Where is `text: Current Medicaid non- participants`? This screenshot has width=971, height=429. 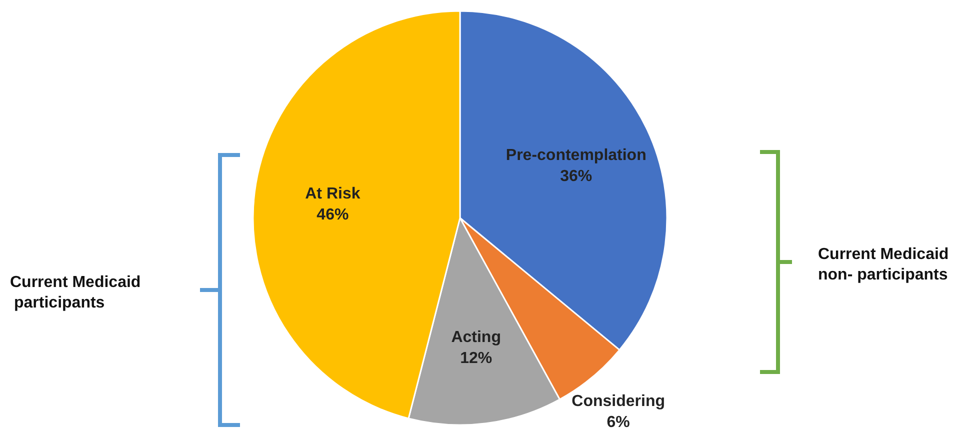
text: Current Medicaid non- participants is located at coordinates (883, 265).